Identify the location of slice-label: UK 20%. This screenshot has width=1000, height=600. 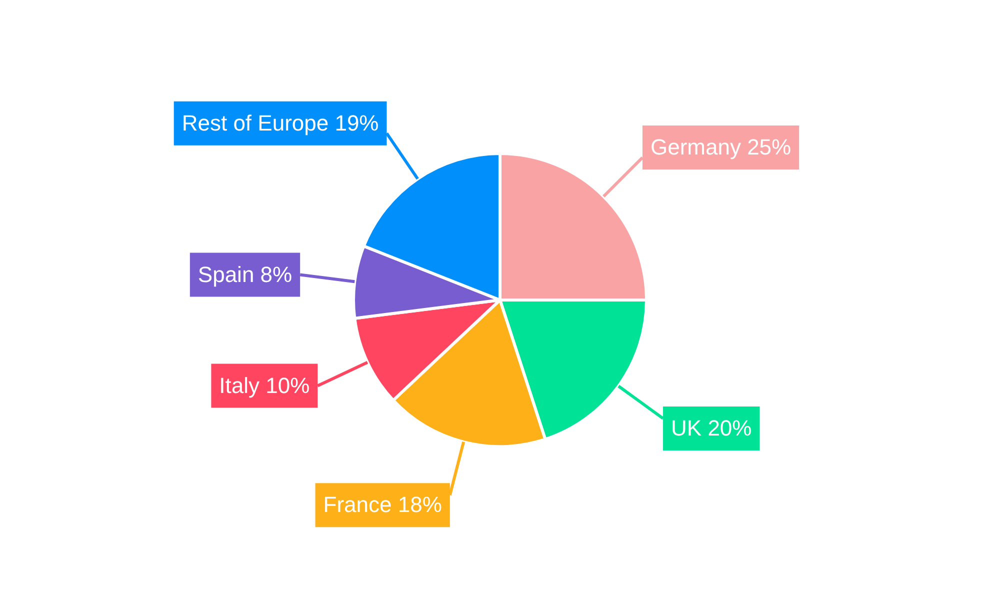
(711, 428).